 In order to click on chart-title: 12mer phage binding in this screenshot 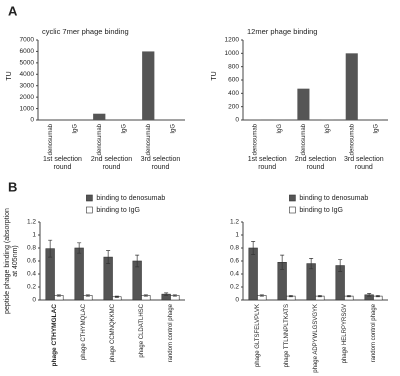, I will do `click(282, 31)`.